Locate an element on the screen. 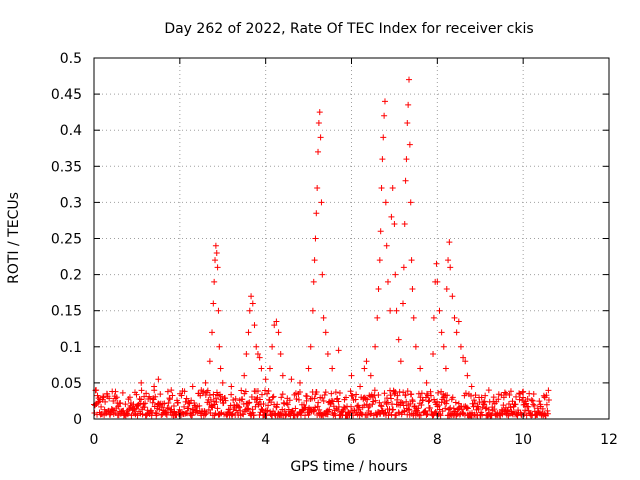 Image resolution: width=640 pixels, height=480 pixels. y-tick-label: 0.1 is located at coordinates (71, 348).